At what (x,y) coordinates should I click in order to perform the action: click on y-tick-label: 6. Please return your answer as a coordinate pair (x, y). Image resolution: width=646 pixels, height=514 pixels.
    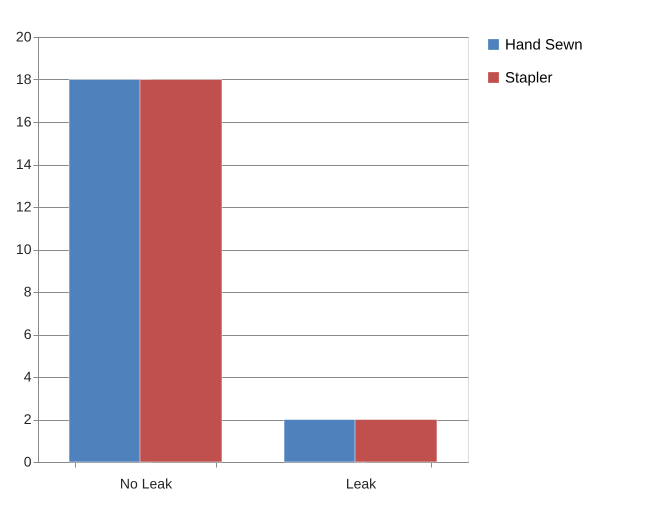
    Looking at the image, I should click on (28, 334).